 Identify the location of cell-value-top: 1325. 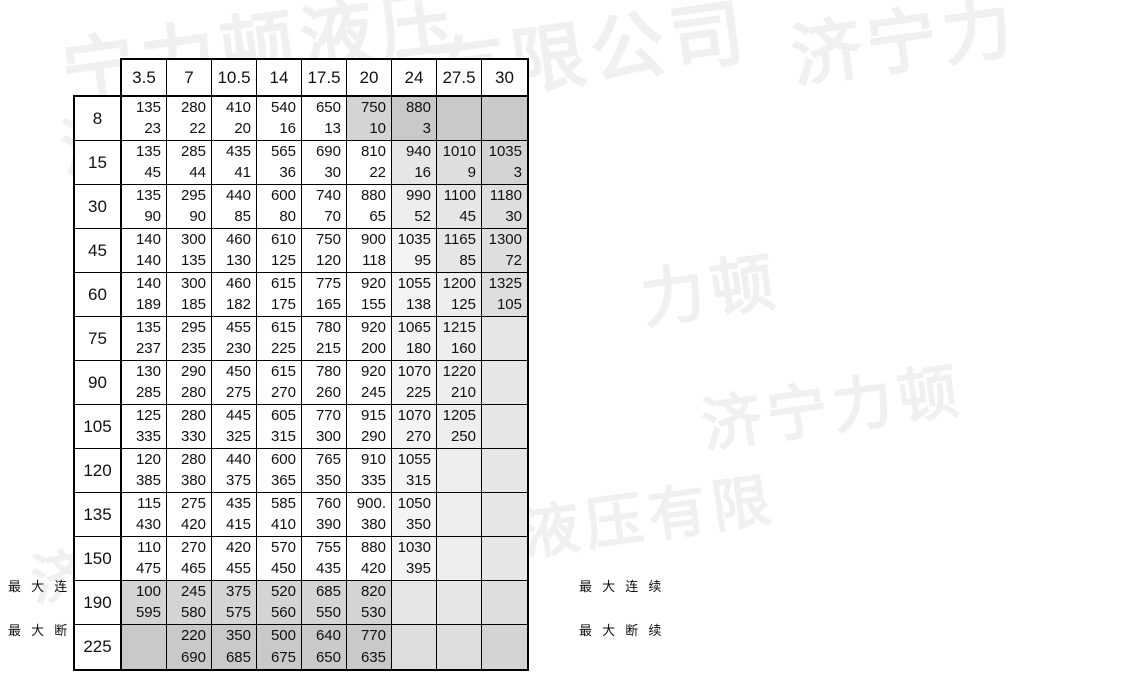
(505, 283).